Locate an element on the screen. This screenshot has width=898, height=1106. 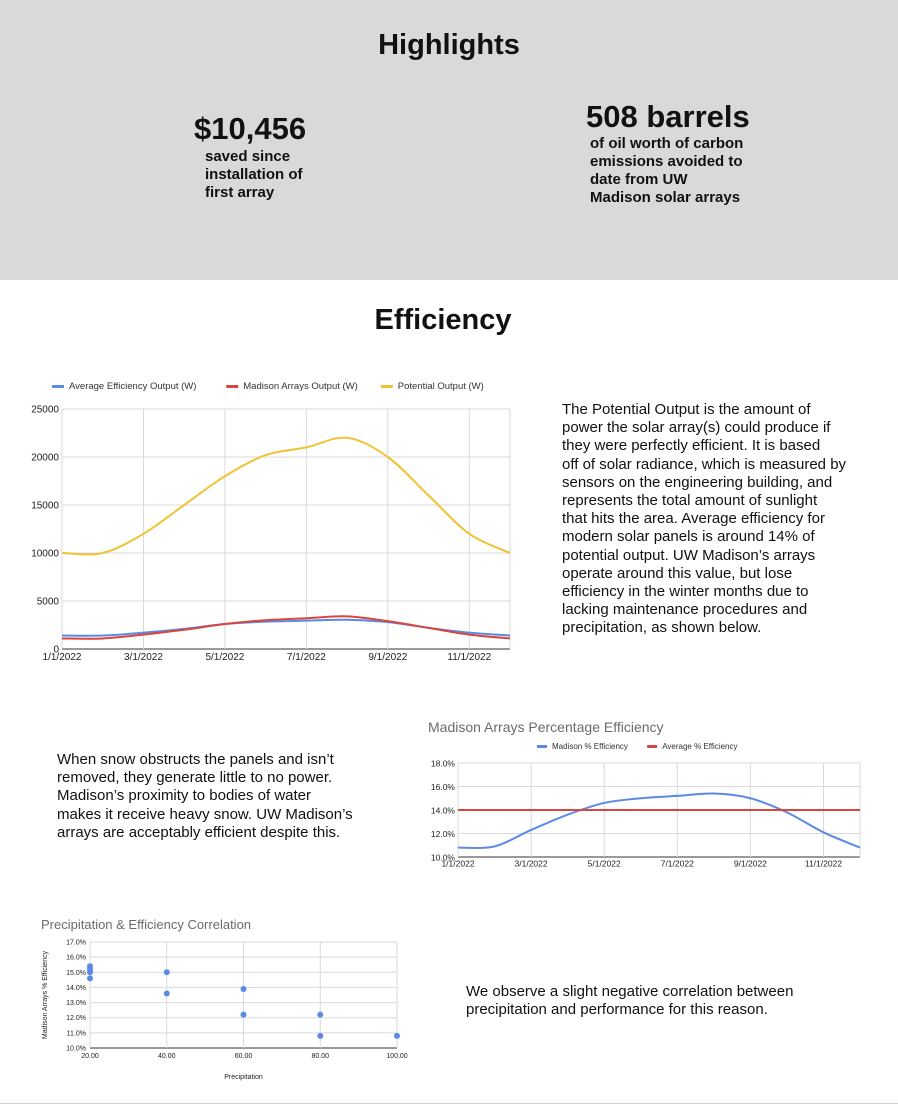
y-tick-label: 5000 is located at coordinates (48, 602).